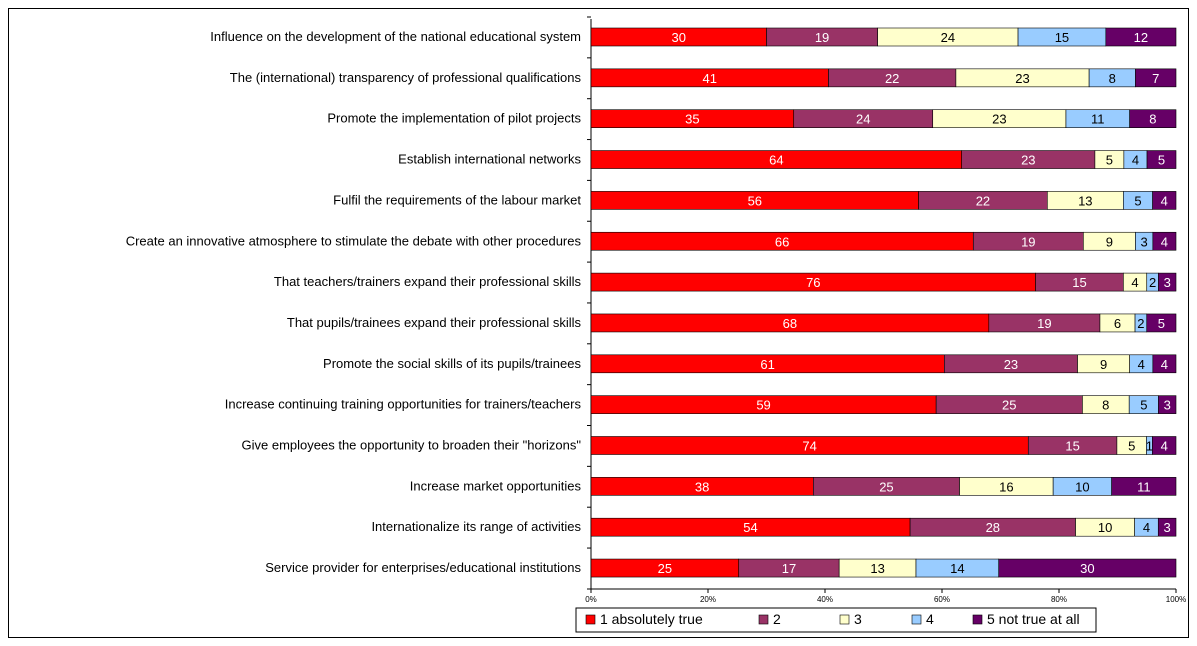 The image size is (1197, 646). Describe the element at coordinates (858, 619) in the screenshot. I see `legend-label: 3` at that location.